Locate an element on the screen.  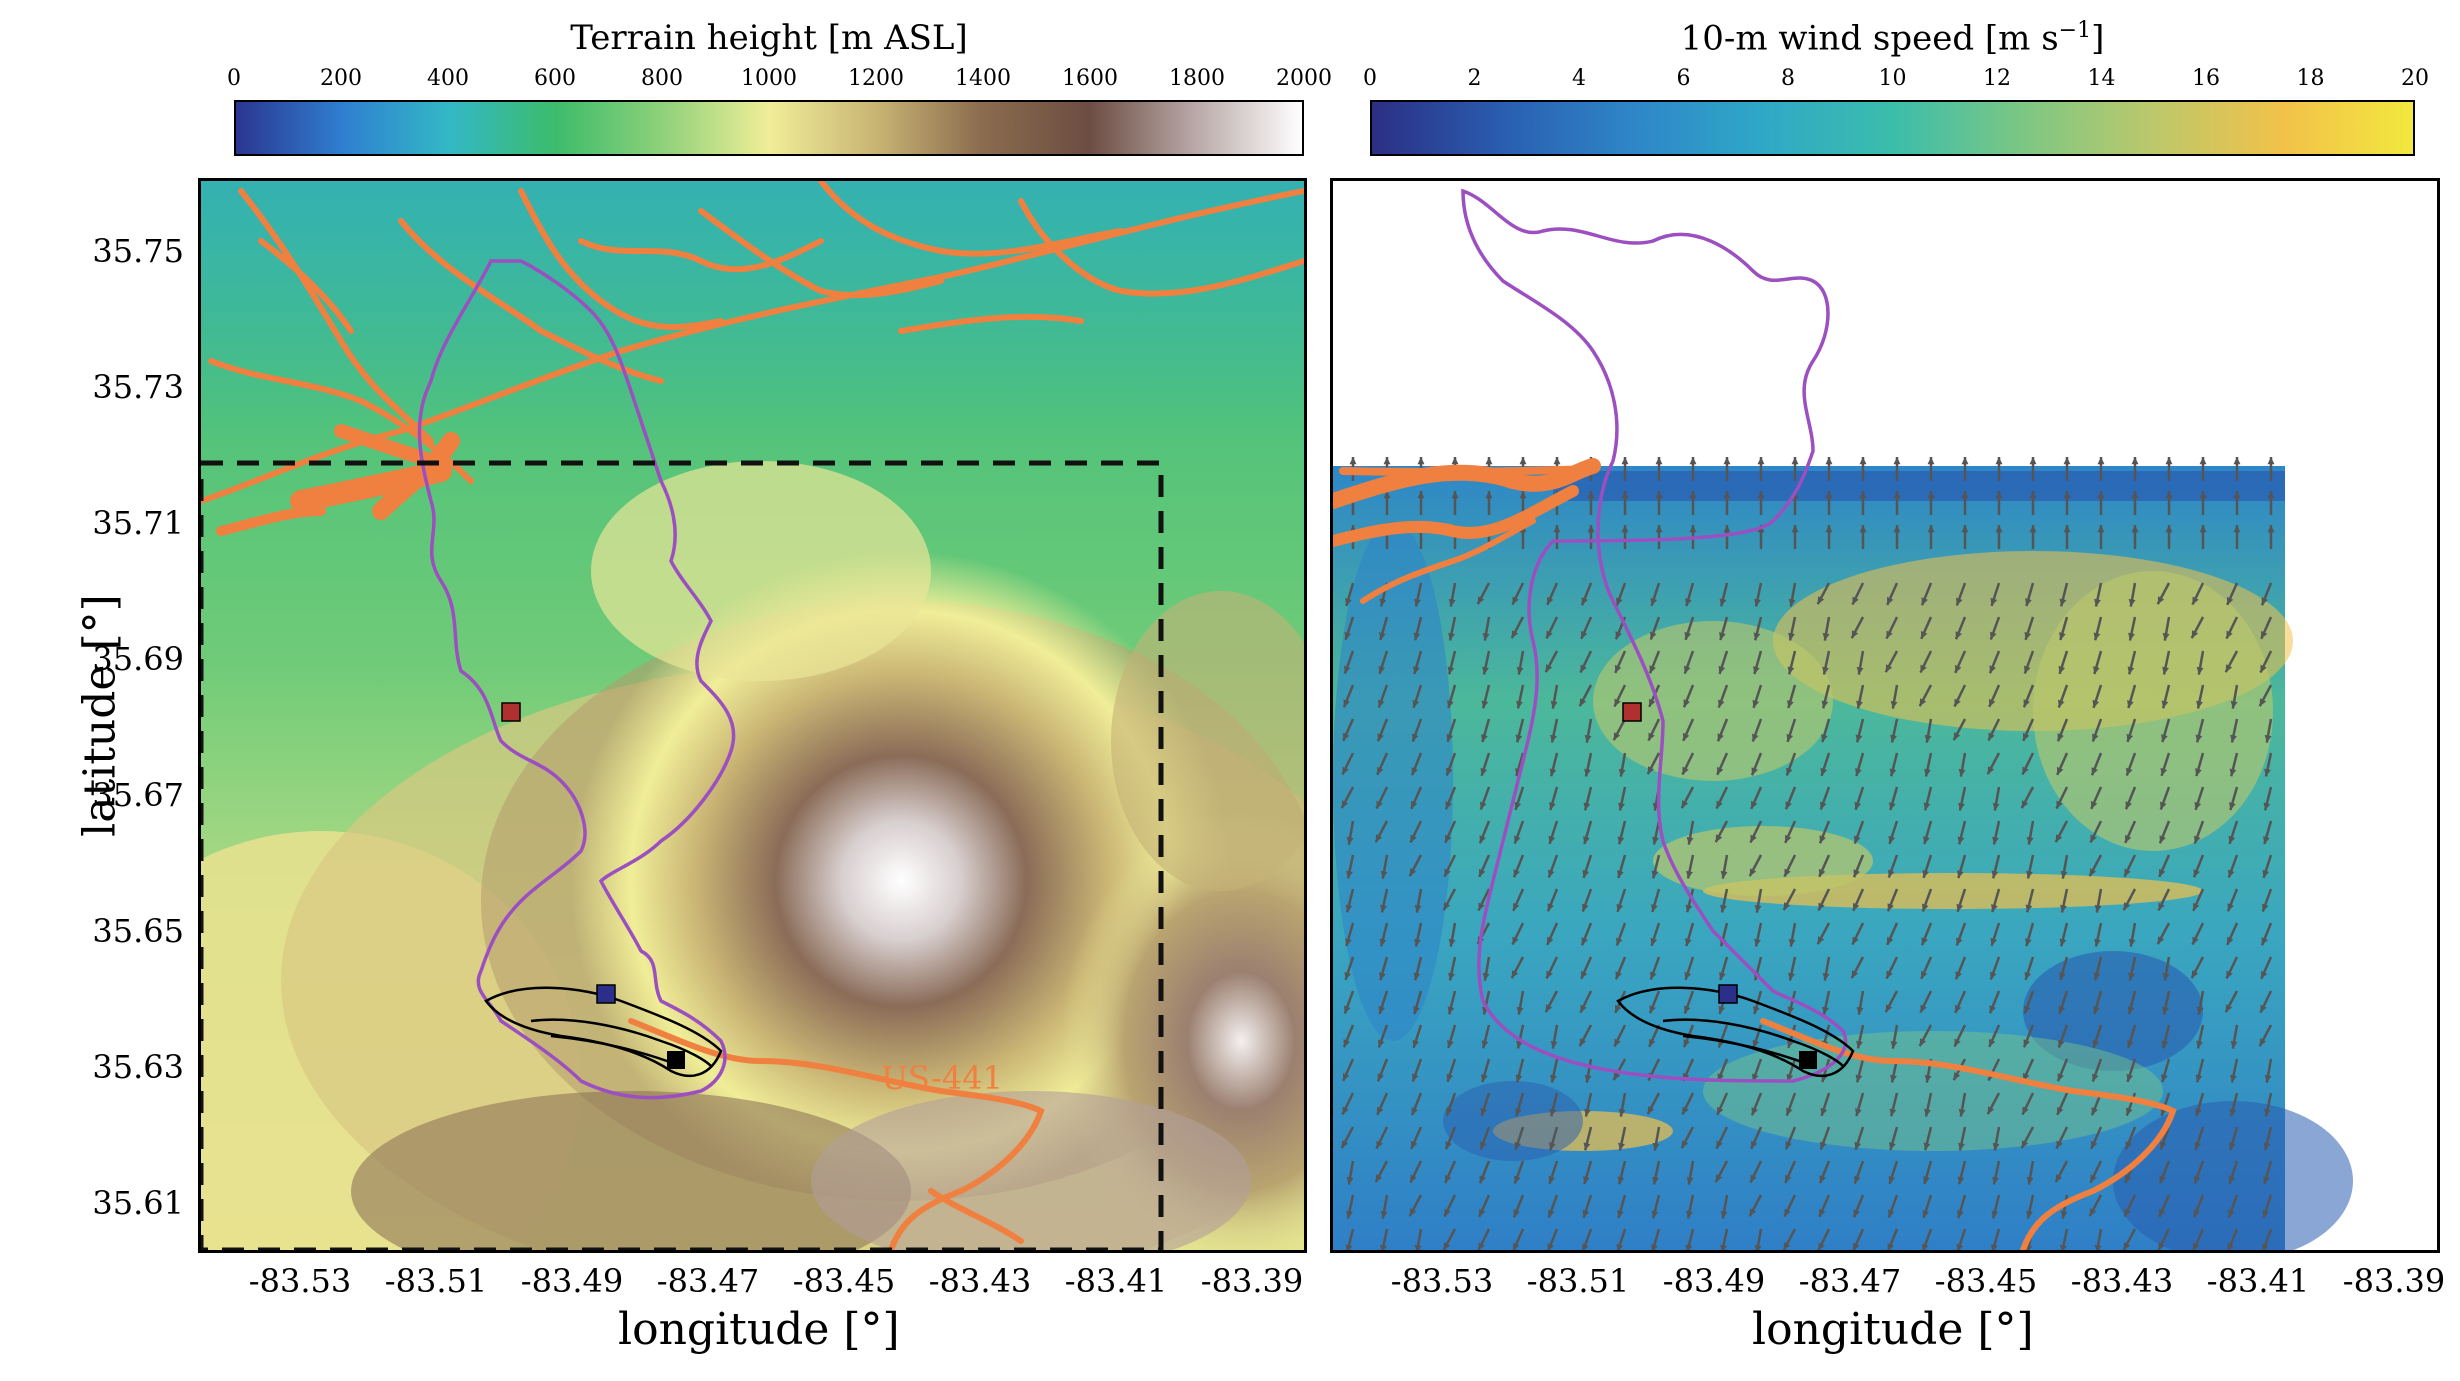
longitude-tick-label: -83.49 is located at coordinates (572, 1281).